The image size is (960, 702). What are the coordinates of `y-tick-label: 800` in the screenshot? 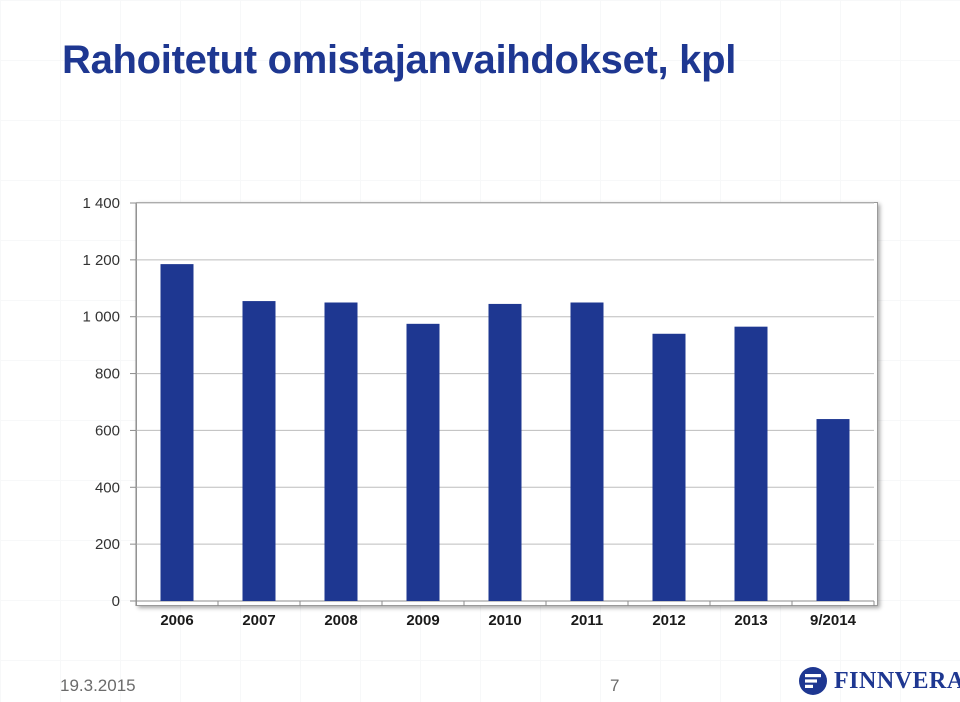 It's located at (107, 374).